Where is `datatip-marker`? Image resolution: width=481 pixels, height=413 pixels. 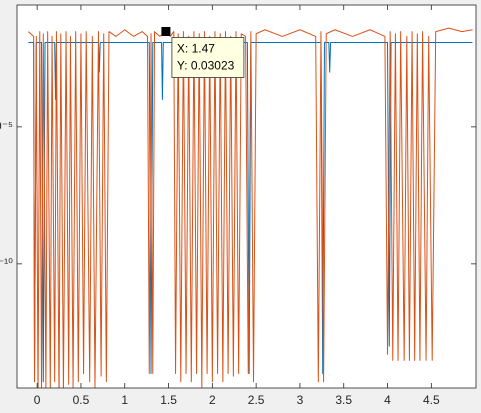 datatip-marker is located at coordinates (166, 31).